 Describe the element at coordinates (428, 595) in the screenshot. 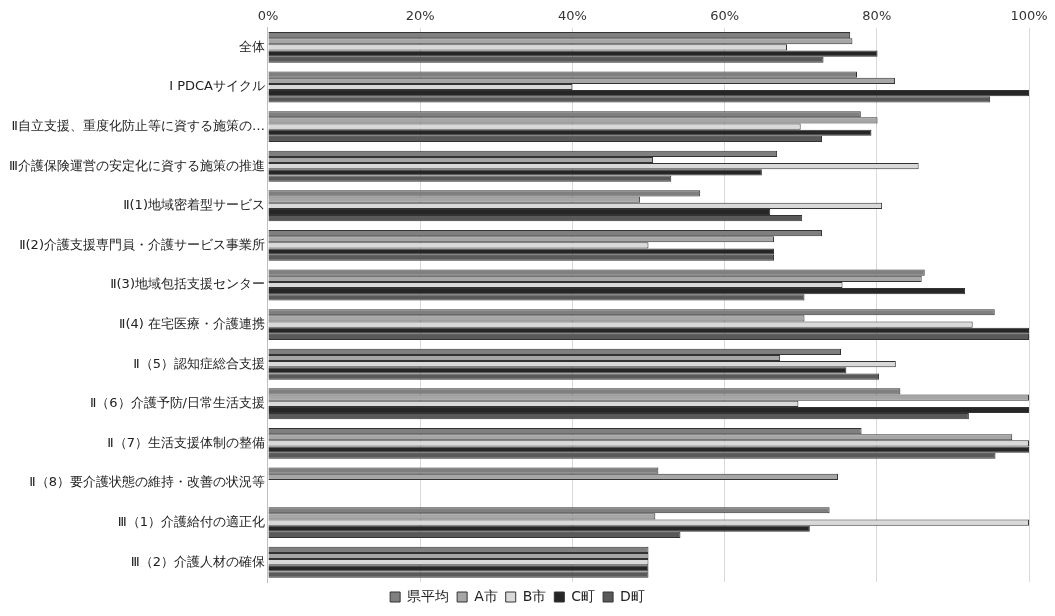

I see `legend-label: 県平均` at that location.